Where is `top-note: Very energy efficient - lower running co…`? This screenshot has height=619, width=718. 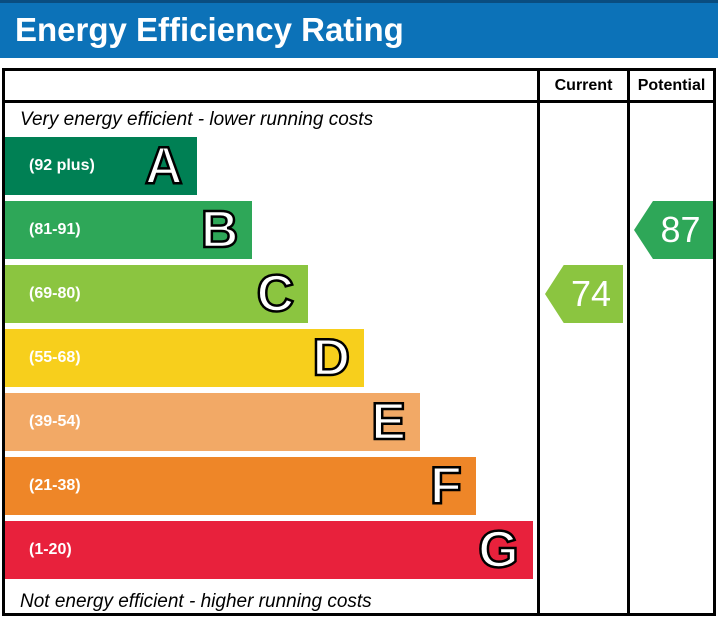 top-note: Very energy efficient - lower running co… is located at coordinates (197, 119).